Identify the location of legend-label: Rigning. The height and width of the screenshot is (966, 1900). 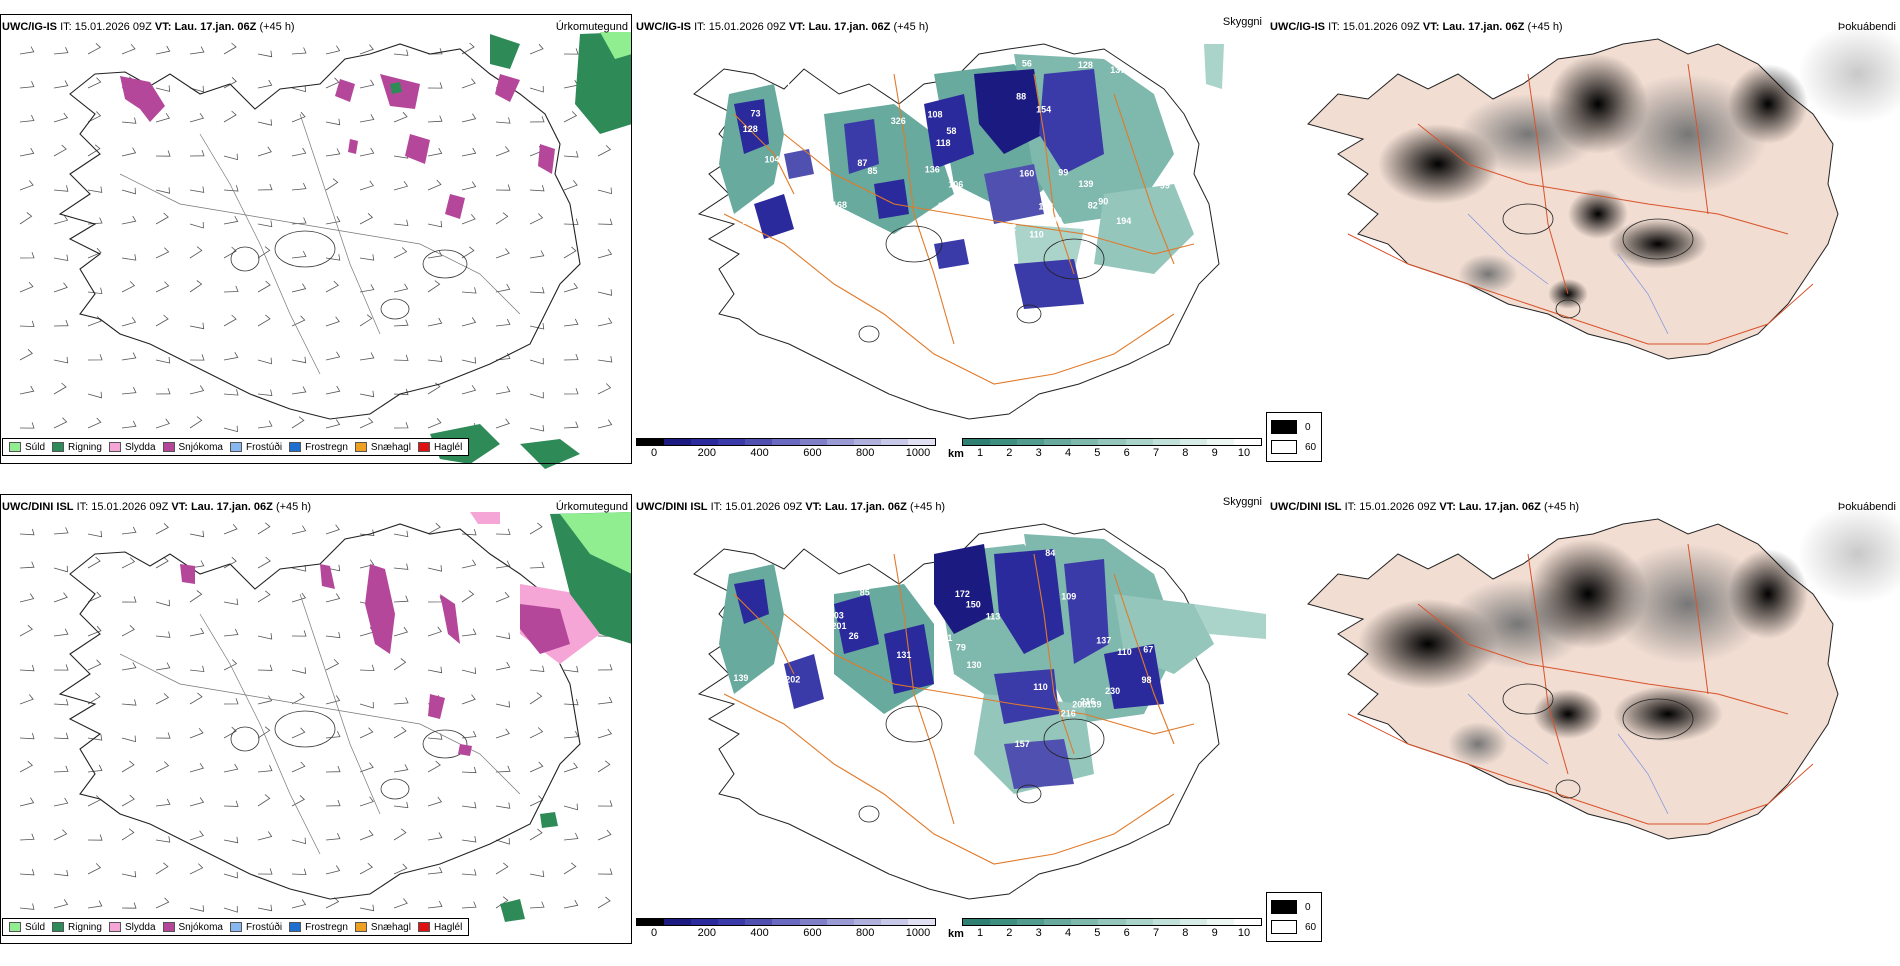
(85, 447).